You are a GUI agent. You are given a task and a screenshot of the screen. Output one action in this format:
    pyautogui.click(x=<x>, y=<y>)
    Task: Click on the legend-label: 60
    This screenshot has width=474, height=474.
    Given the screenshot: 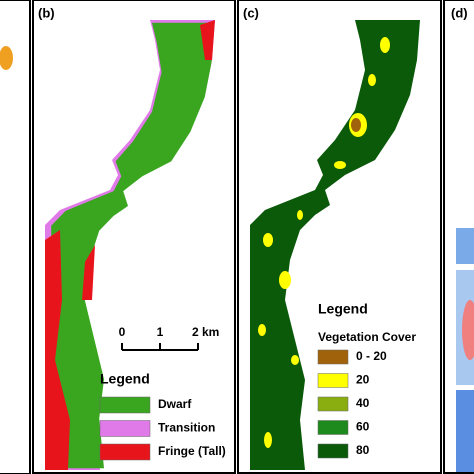 What is the action you would take?
    pyautogui.click(x=363, y=427)
    